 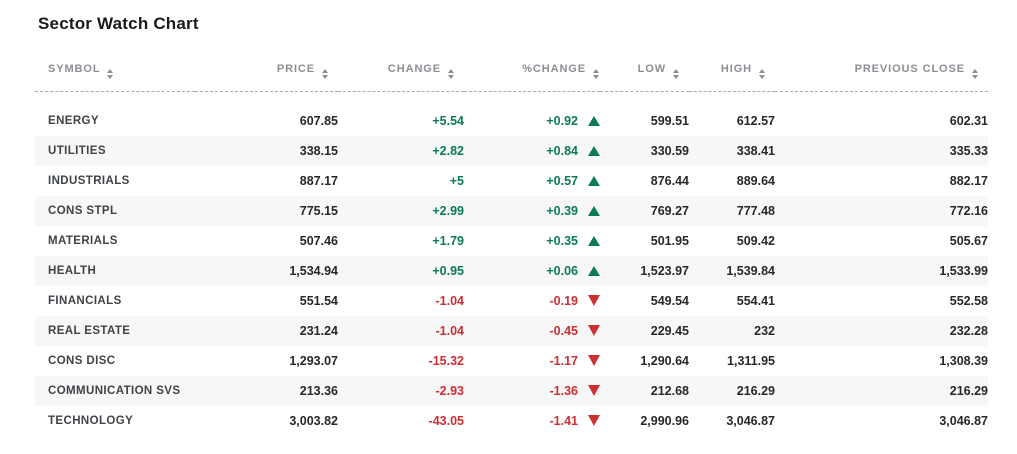 I want to click on previous-close-cell: 505.67, so click(x=968, y=240).